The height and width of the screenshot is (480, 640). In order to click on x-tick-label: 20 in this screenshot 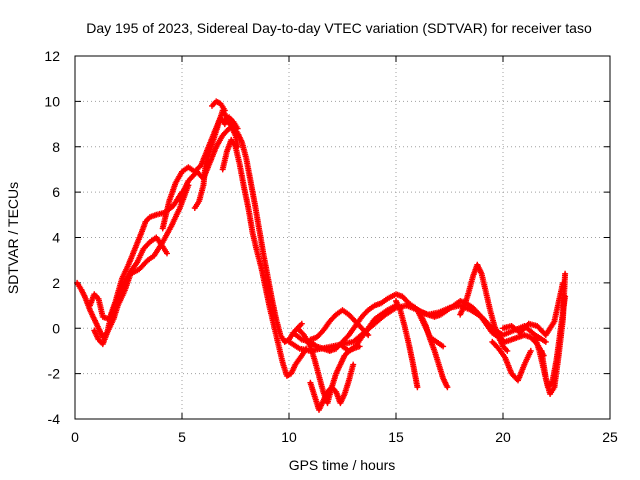, I will do `click(503, 437)`.